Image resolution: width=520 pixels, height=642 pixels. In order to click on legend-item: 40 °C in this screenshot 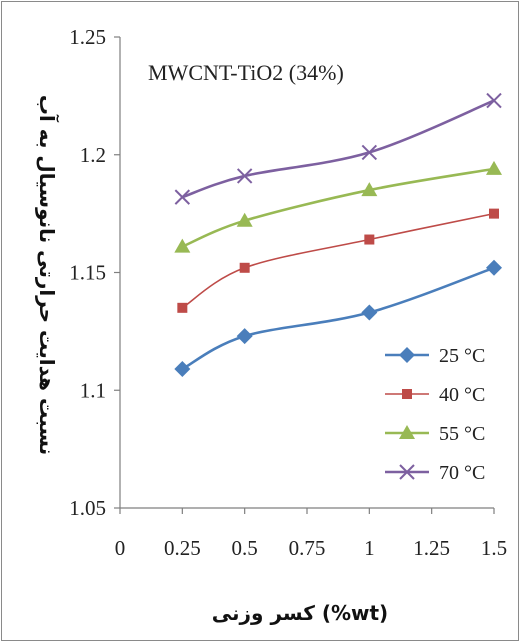, I will do `click(435, 395)`.